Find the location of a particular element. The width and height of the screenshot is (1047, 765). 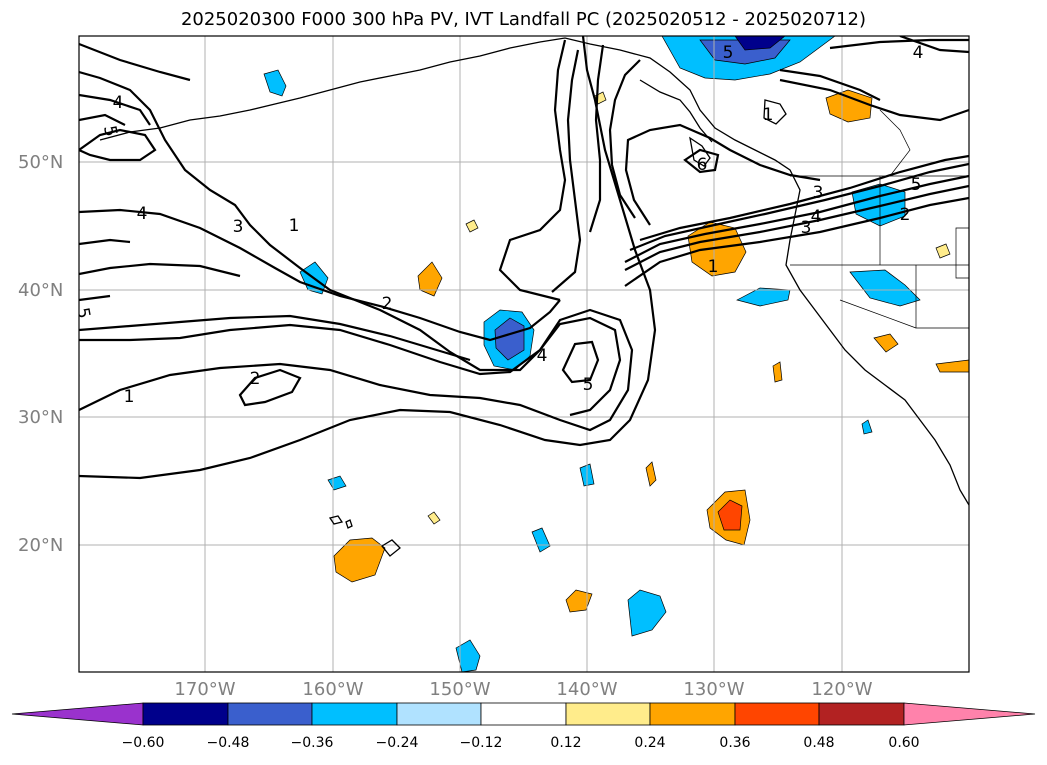

colorbar-extend-high is located at coordinates (969, 714).